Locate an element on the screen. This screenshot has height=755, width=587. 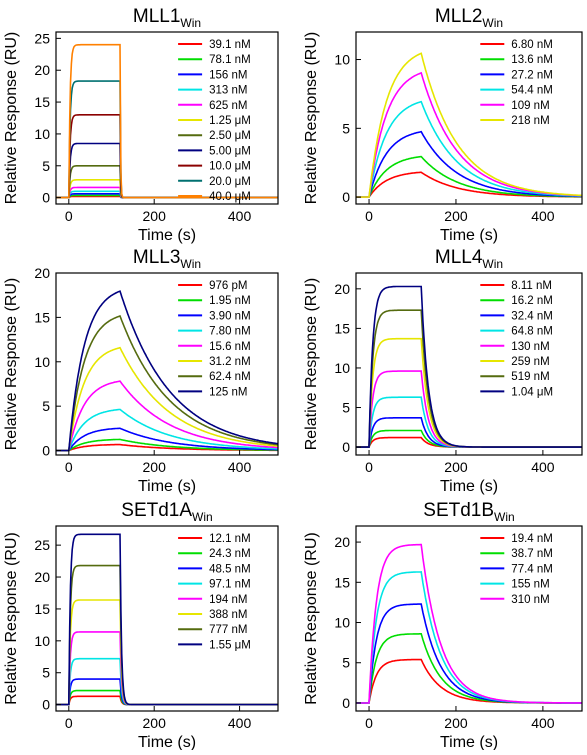
legend-label-3: 77.4 nM is located at coordinates (532, 569).